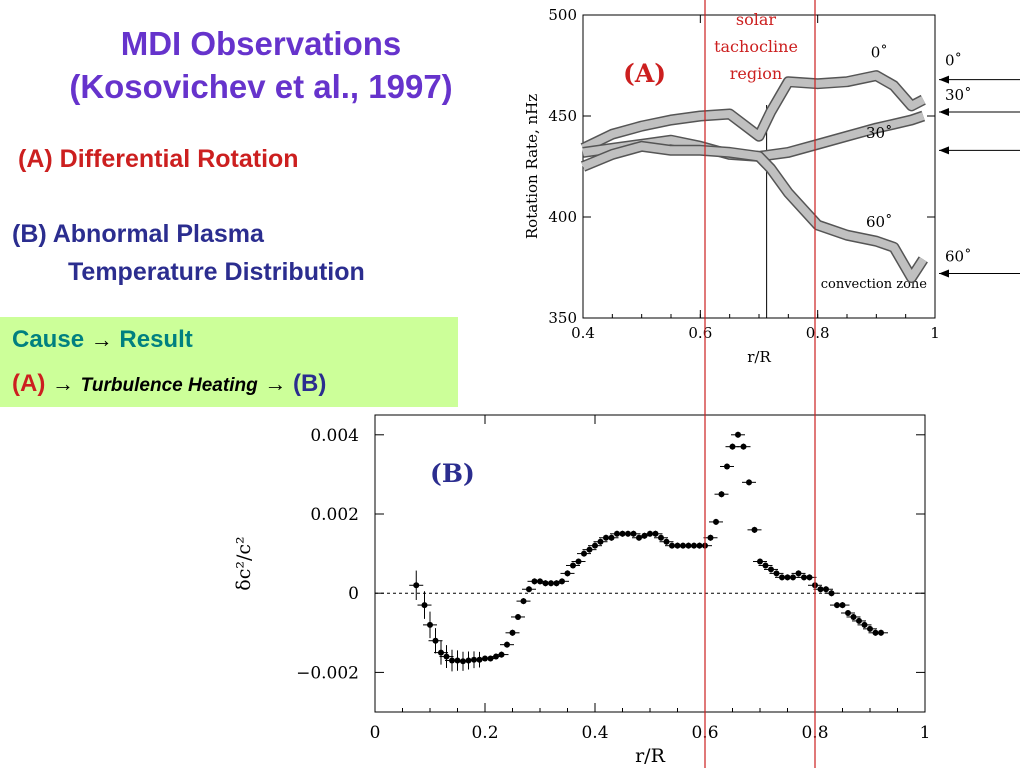 The height and width of the screenshot is (768, 1024). What do you see at coordinates (334, 515) in the screenshot?
I see `y-tick-label: 0.002` at bounding box center [334, 515].